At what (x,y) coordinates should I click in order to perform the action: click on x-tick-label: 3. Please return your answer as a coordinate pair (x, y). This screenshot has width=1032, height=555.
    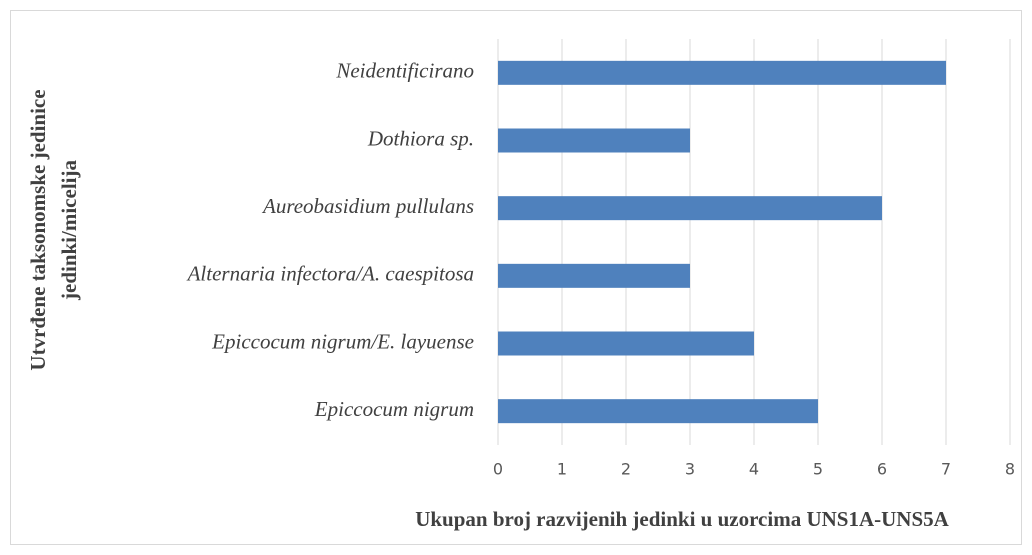
    Looking at the image, I should click on (690, 469).